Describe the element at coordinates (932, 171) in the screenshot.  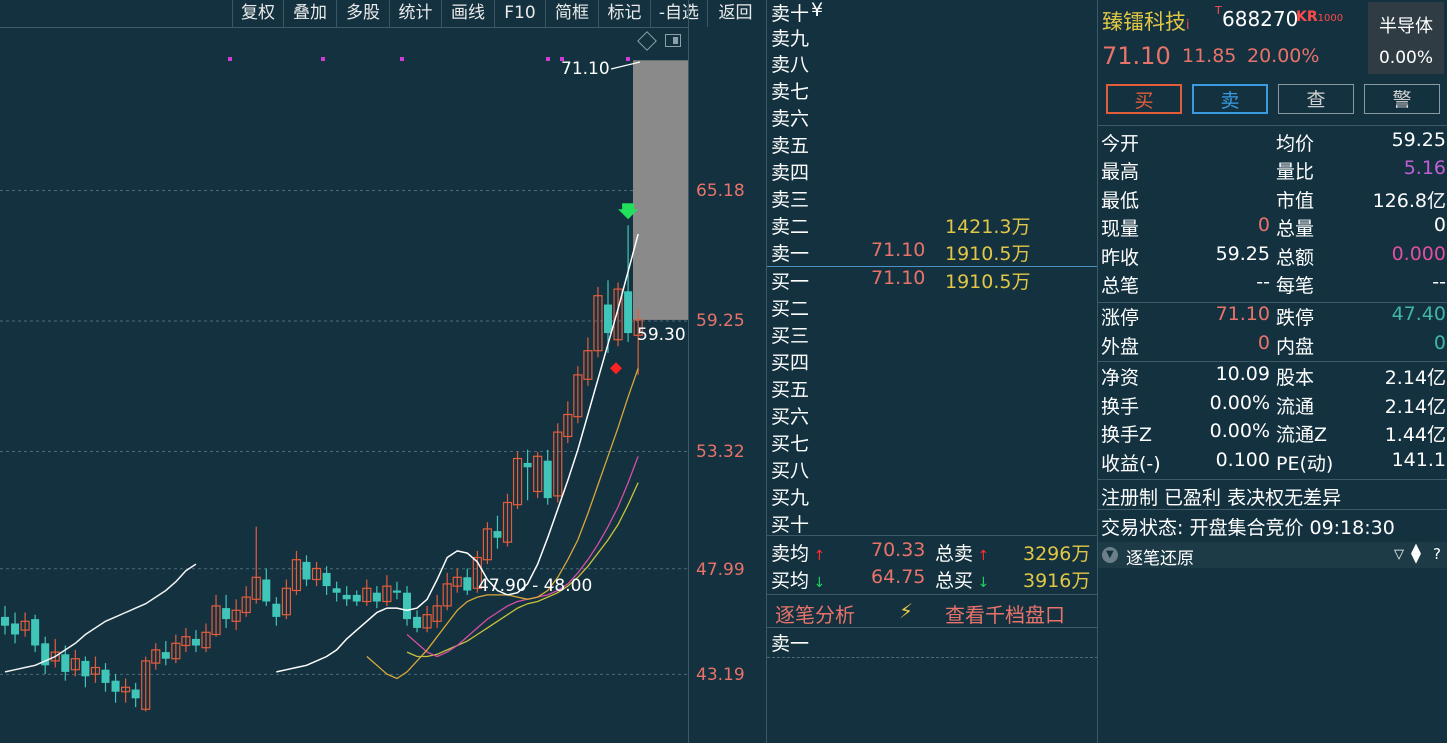
I see `ask-row: 卖四` at that location.